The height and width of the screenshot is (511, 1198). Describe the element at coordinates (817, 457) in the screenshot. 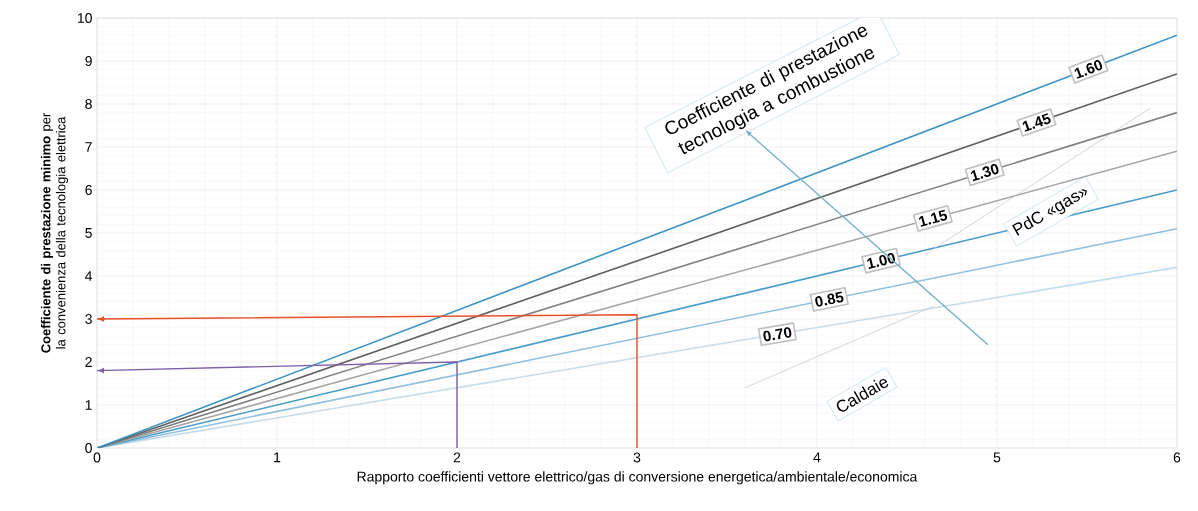

I see `x-tick-label: 4` at that location.